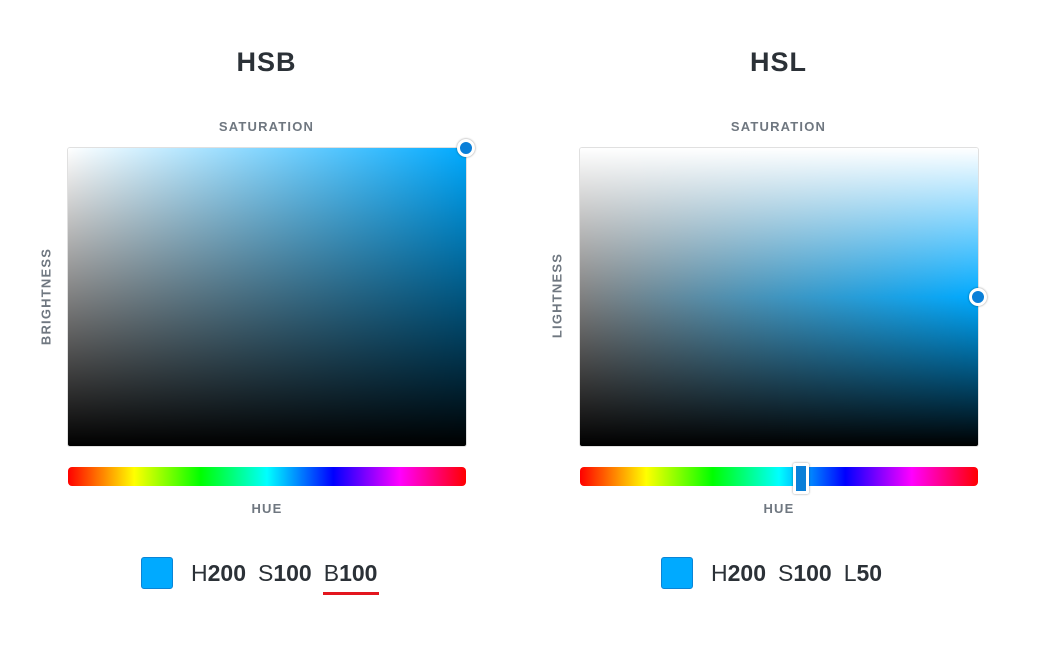 This screenshot has width=1039, height=645. What do you see at coordinates (218, 572) in the screenshot?
I see `hsb-readout-h: H200` at bounding box center [218, 572].